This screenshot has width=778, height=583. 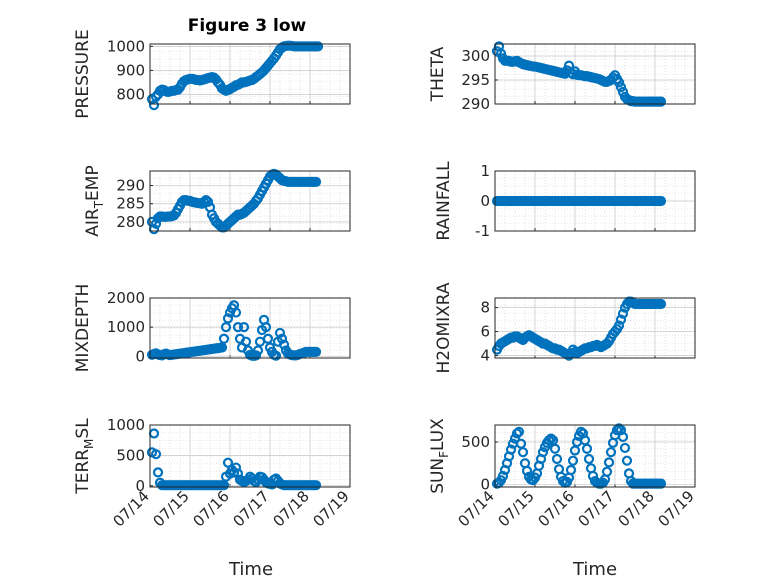 I want to click on y-axis-label-3: AIRTEMP, so click(x=94, y=200).